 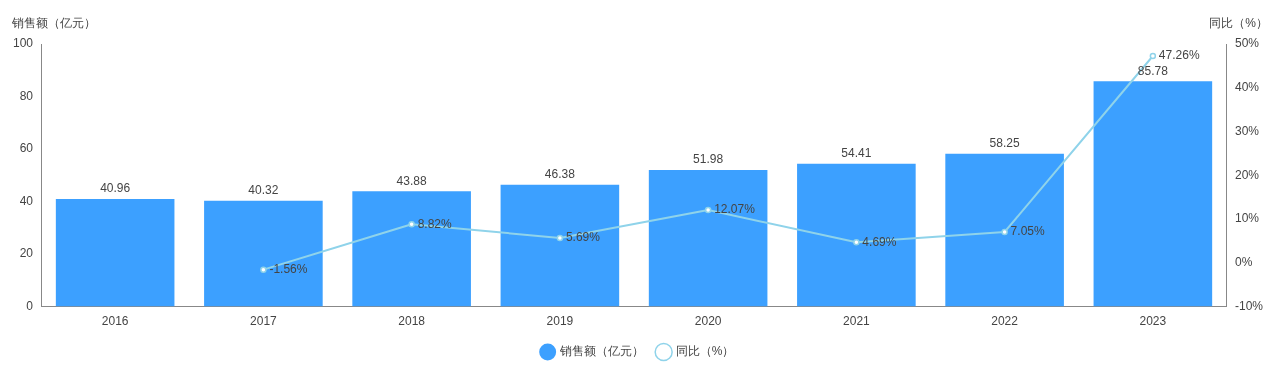 I want to click on y2-tick-label: 30%, so click(x=1247, y=130).